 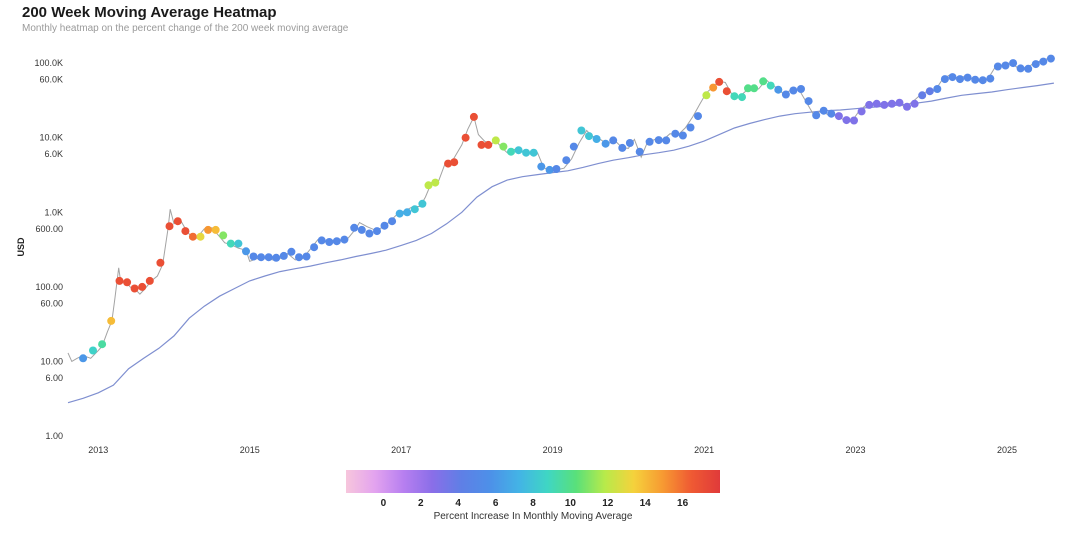 What do you see at coordinates (51, 80) in the screenshot?
I see `y-tick-label: 60.0K` at bounding box center [51, 80].